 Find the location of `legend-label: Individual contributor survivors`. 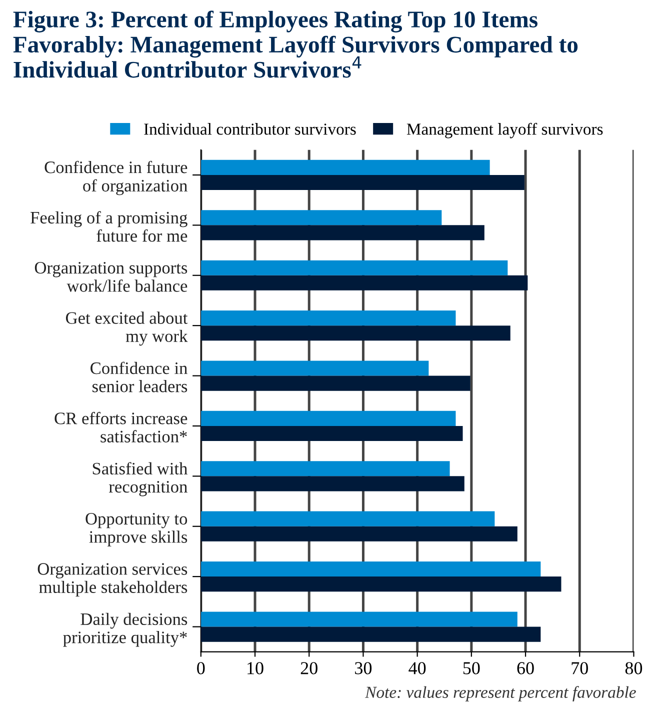

legend-label: Individual contributor survivors is located at coordinates (250, 129).